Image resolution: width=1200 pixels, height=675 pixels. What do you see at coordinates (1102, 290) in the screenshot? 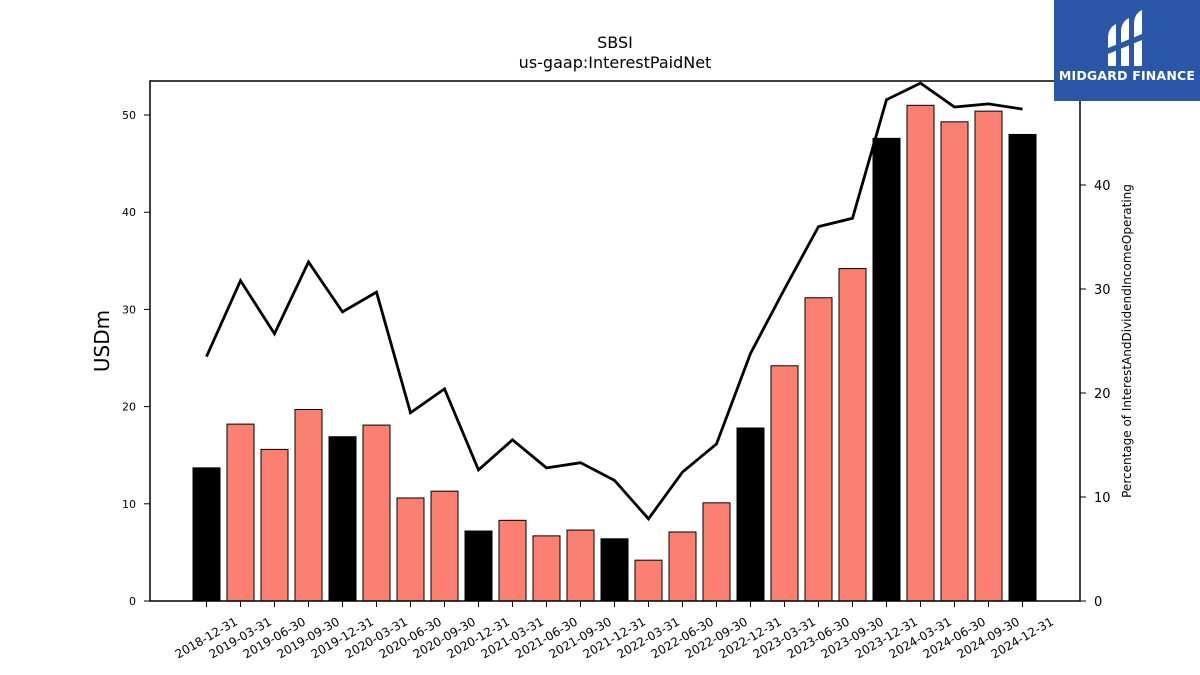
I see `y2-tick-label: 30` at bounding box center [1102, 290].